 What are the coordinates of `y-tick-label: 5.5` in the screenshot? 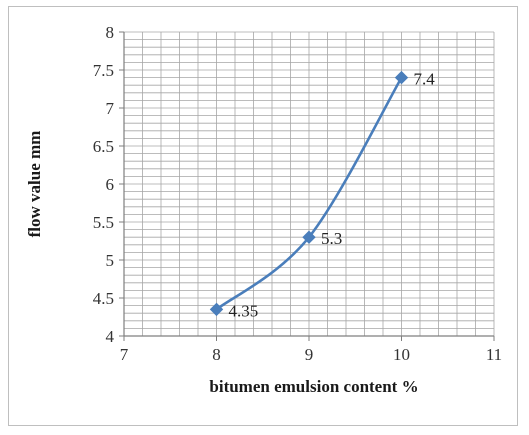 It's located at (103, 222).